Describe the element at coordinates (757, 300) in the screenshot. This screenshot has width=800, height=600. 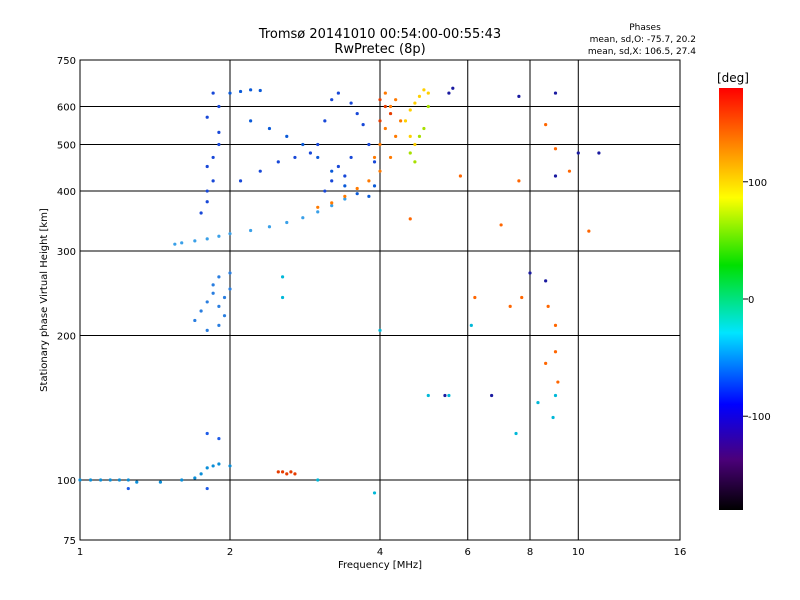
I see `colorbar-ticks: 100 0 -100` at that location.